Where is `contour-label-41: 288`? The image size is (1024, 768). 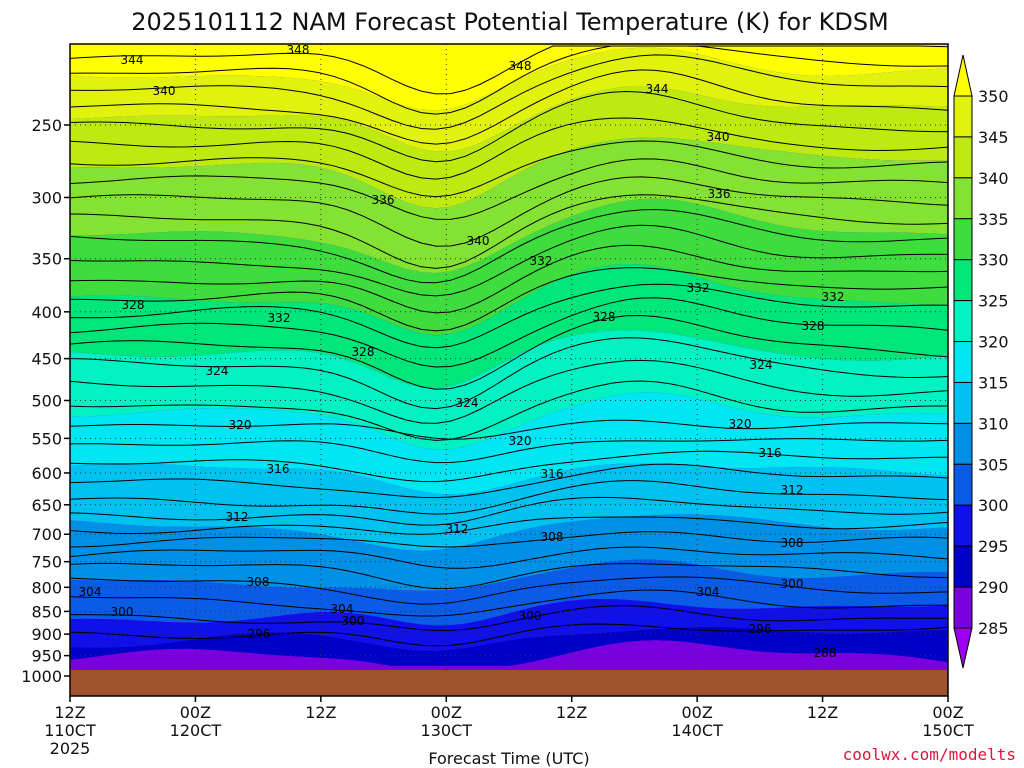 contour-label-41: 288 is located at coordinates (825, 653).